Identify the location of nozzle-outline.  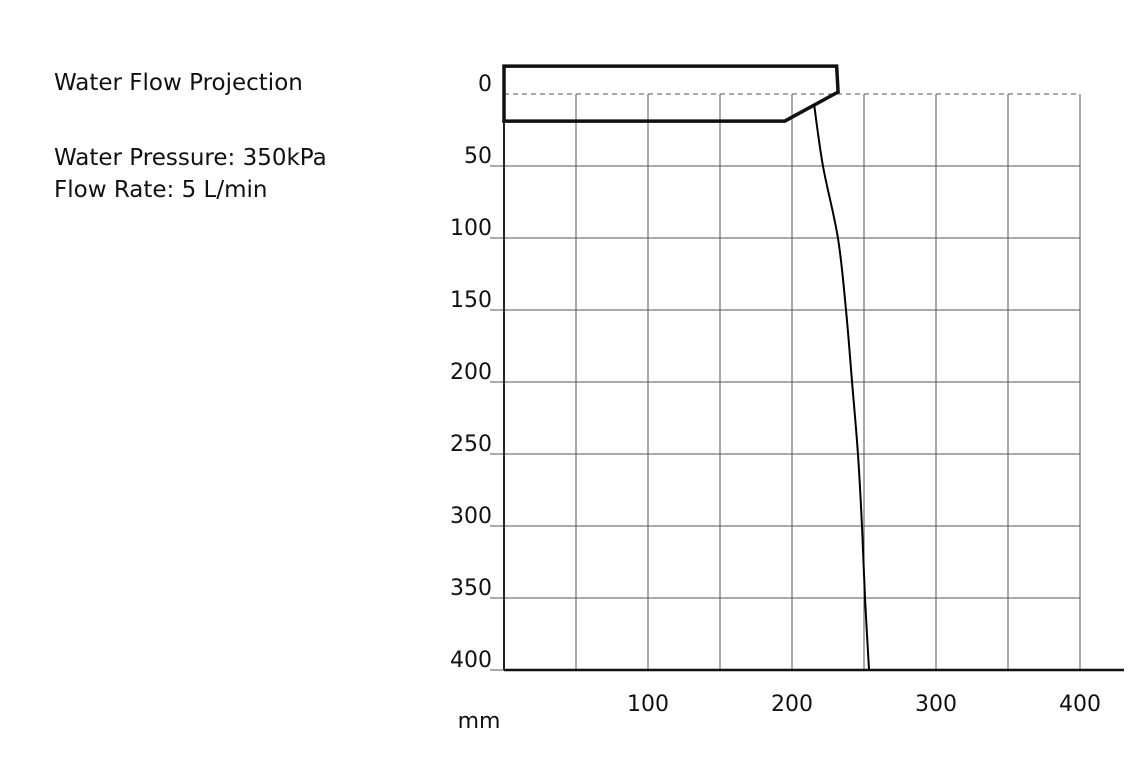
(671, 93).